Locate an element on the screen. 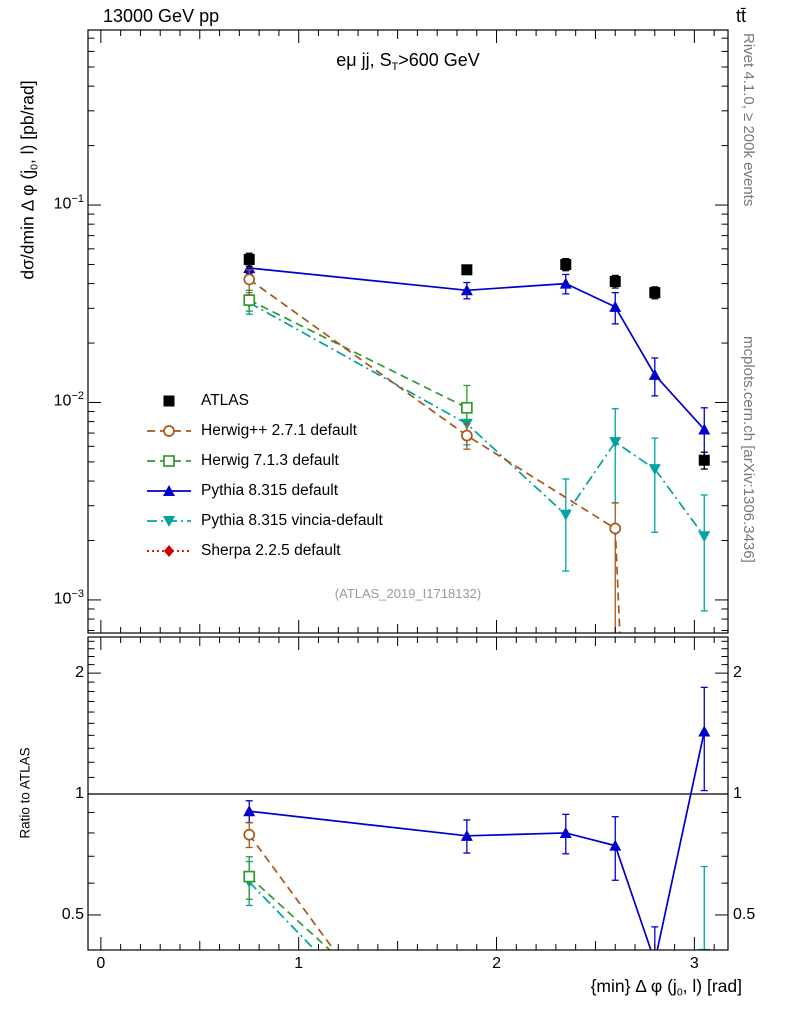  ratio-y-tick-label-right: 0.5 is located at coordinates (744, 914).